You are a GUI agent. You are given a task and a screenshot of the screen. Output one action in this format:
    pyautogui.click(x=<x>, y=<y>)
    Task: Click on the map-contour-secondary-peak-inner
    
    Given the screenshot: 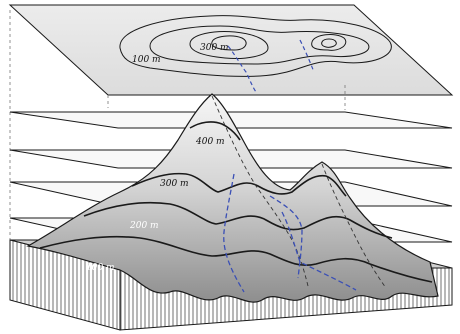 What is the action you would take?
    pyautogui.click(x=329, y=43)
    